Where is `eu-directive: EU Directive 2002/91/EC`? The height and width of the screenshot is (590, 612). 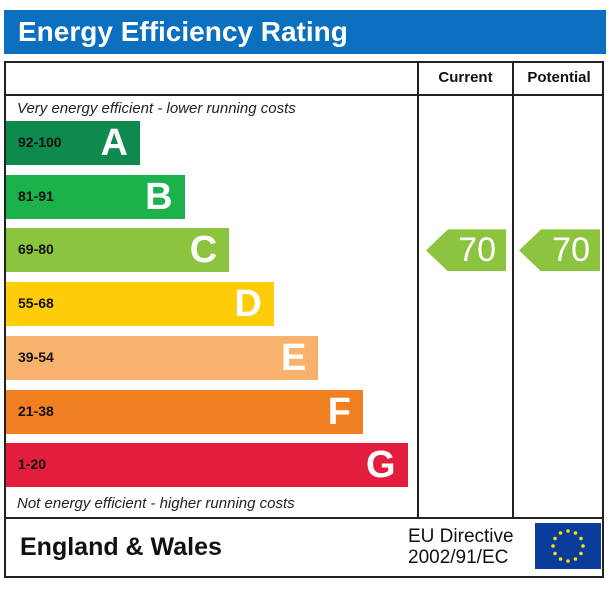 eu-directive: EU Directive 2002/91/EC is located at coordinates (461, 547).